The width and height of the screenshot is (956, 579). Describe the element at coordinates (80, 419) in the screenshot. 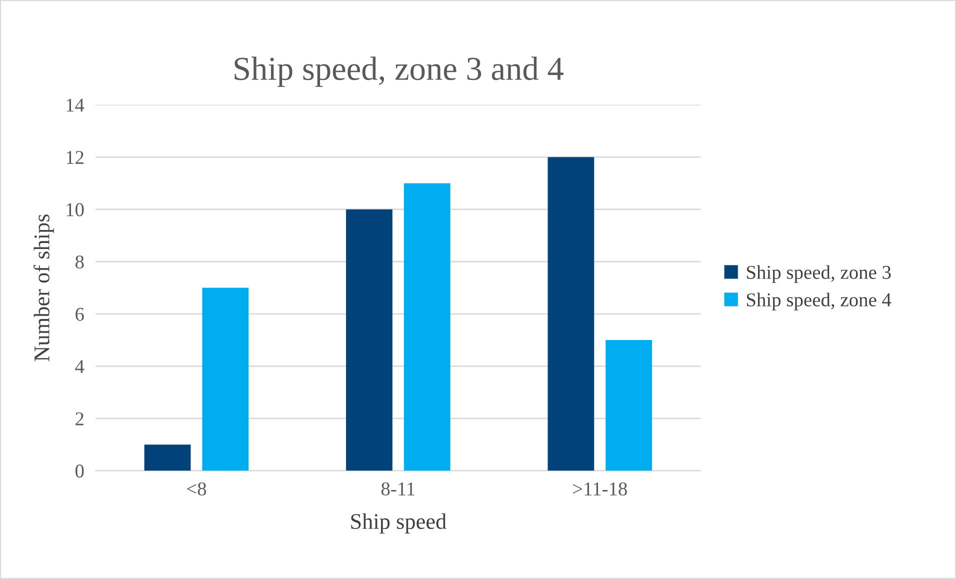

I see `y-tick-label: 2` at that location.